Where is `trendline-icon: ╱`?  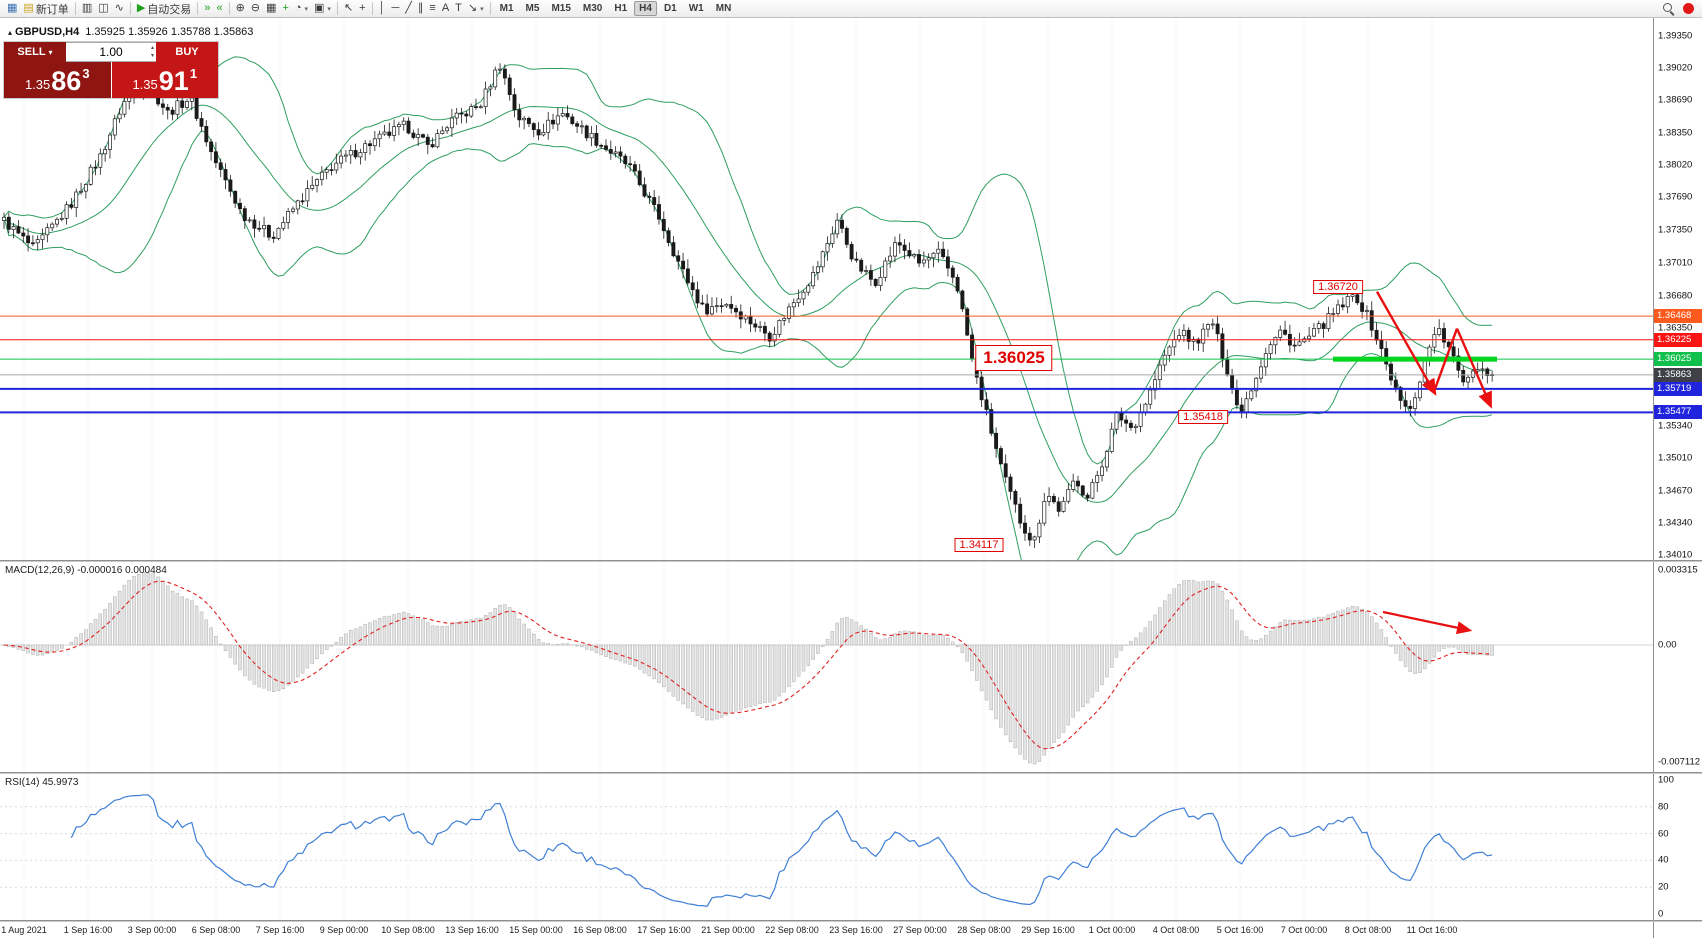 trendline-icon: ╱ is located at coordinates (408, 8).